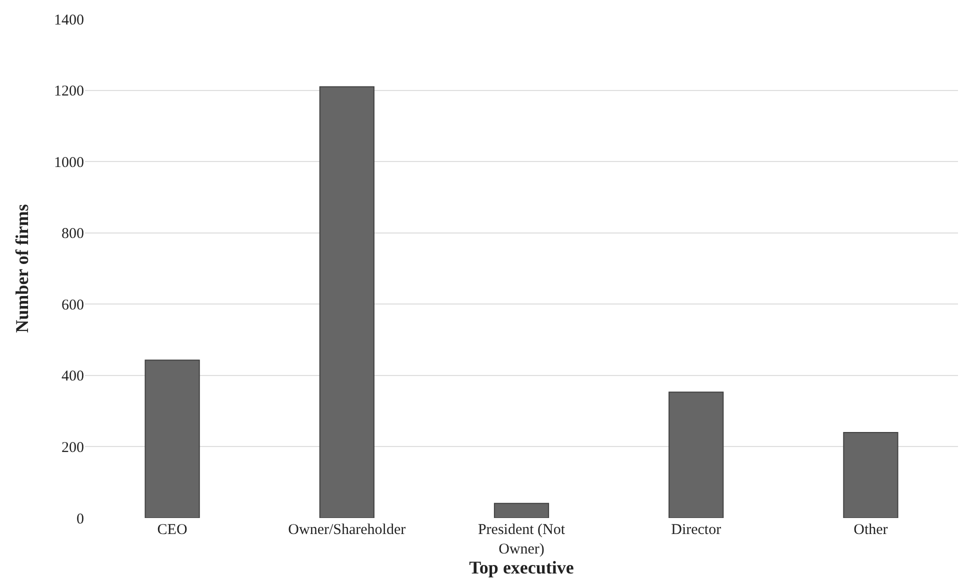 Image resolution: width=978 pixels, height=588 pixels. What do you see at coordinates (69, 20) in the screenshot?
I see `y-tick-label: 1400` at bounding box center [69, 20].